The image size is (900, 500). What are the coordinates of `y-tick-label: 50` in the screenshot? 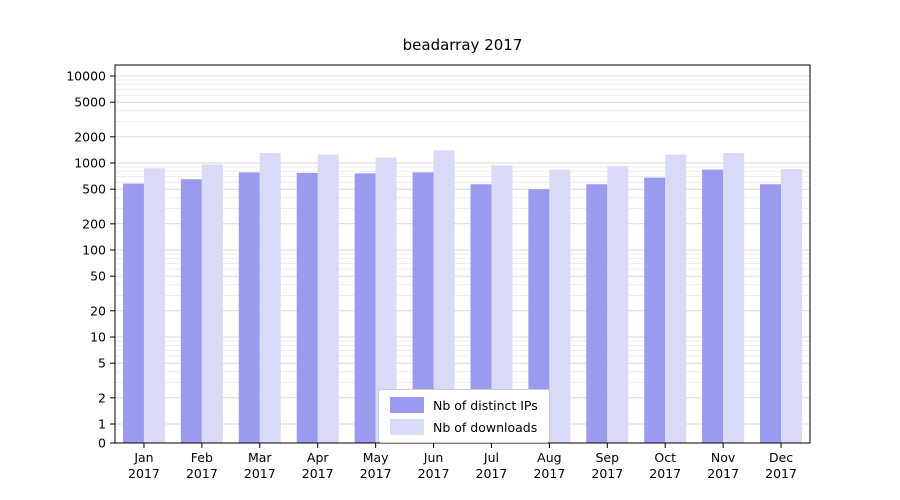 It's located at (98, 276).